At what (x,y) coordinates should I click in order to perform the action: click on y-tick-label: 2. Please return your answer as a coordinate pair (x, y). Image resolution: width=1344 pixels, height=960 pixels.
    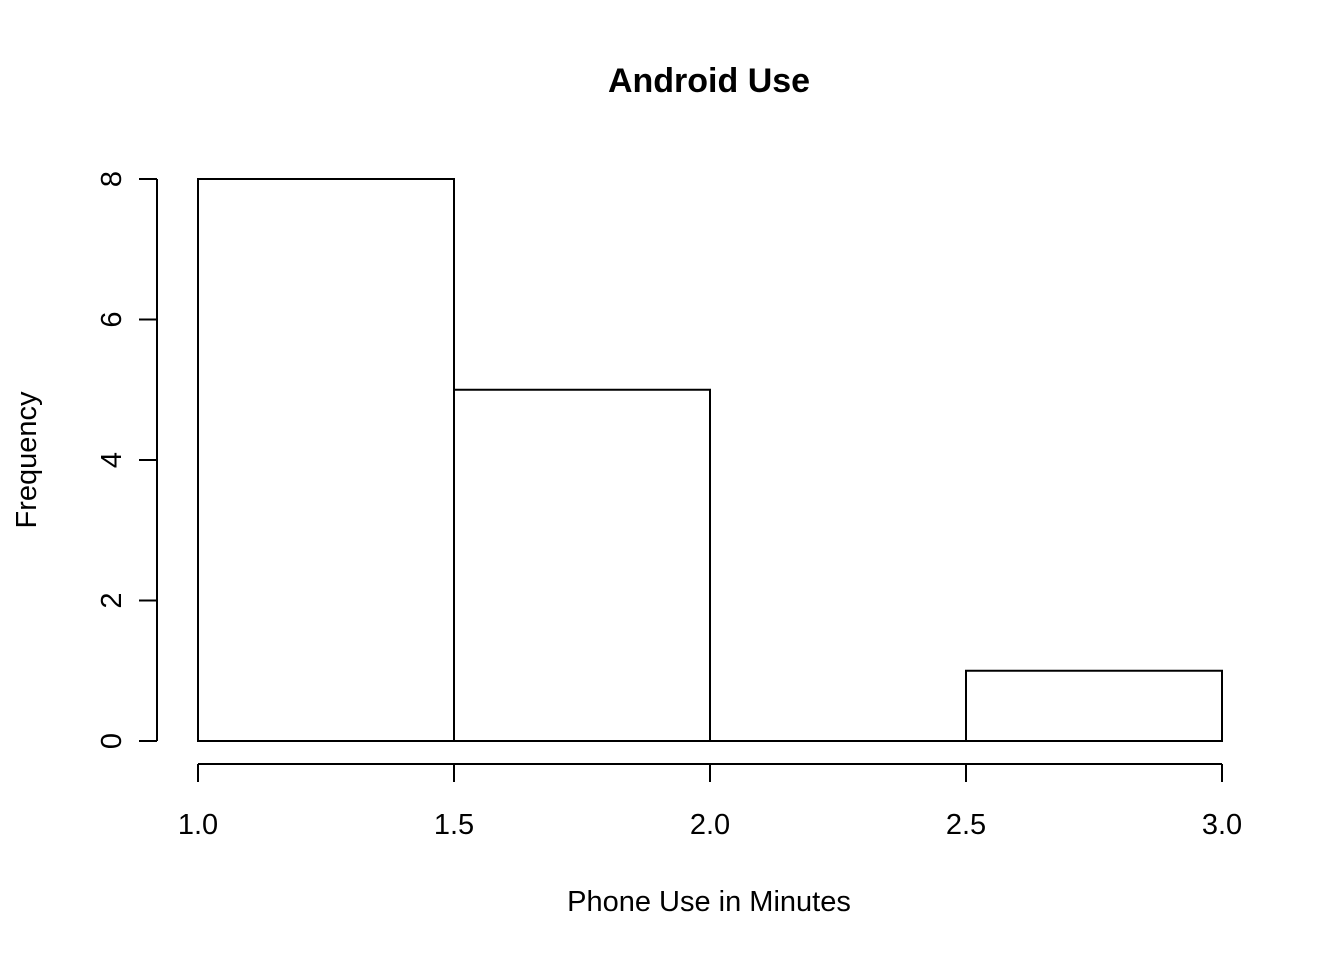
    Looking at the image, I should click on (112, 600).